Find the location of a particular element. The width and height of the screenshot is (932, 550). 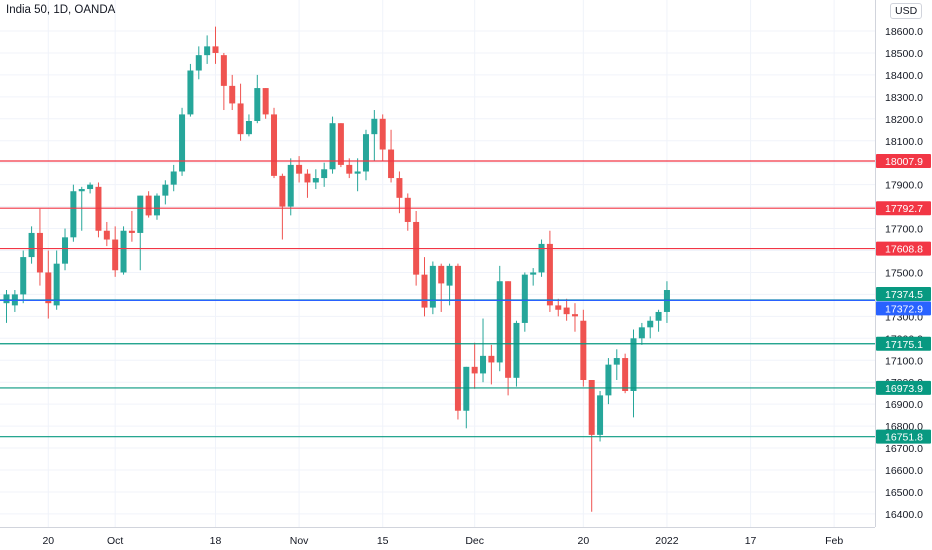

y-tick-label: 17100.0 is located at coordinates (904, 361).